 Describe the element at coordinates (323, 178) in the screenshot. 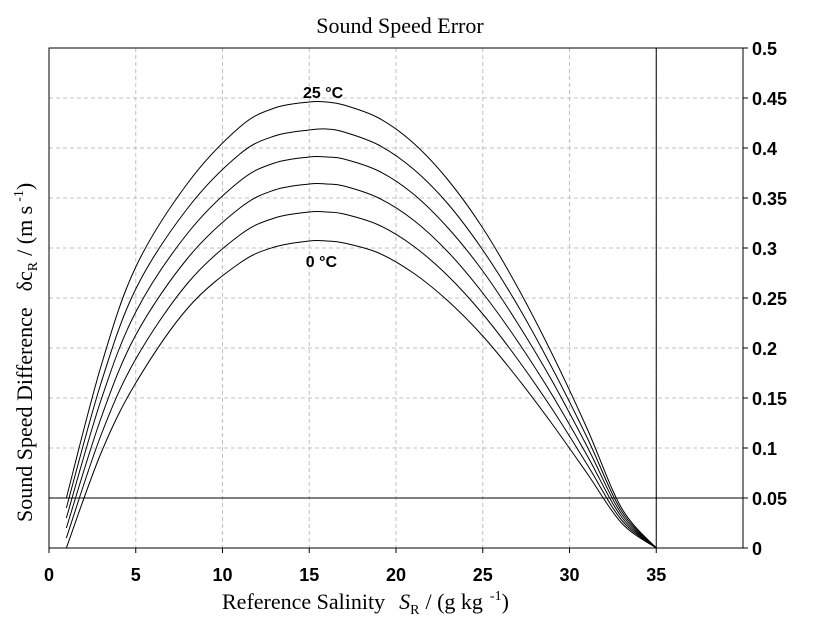

I see `annotations: 25 °C 0 °C` at that location.